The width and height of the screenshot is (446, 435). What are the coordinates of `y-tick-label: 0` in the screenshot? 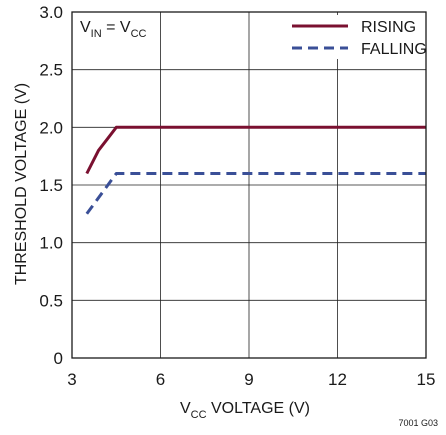 It's located at (58, 358).